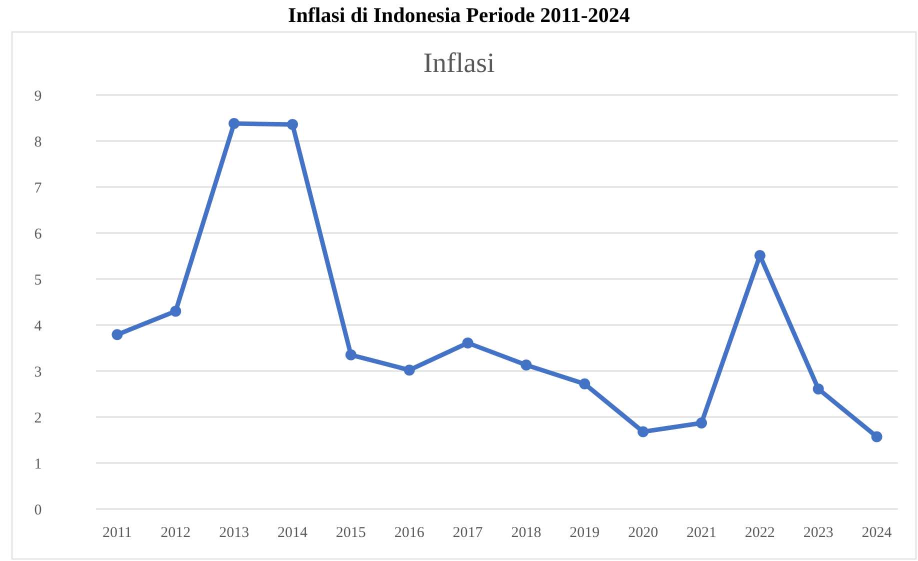 This screenshot has width=918, height=561. Describe the element at coordinates (38, 142) in the screenshot. I see `y-tick-label: 8` at that location.